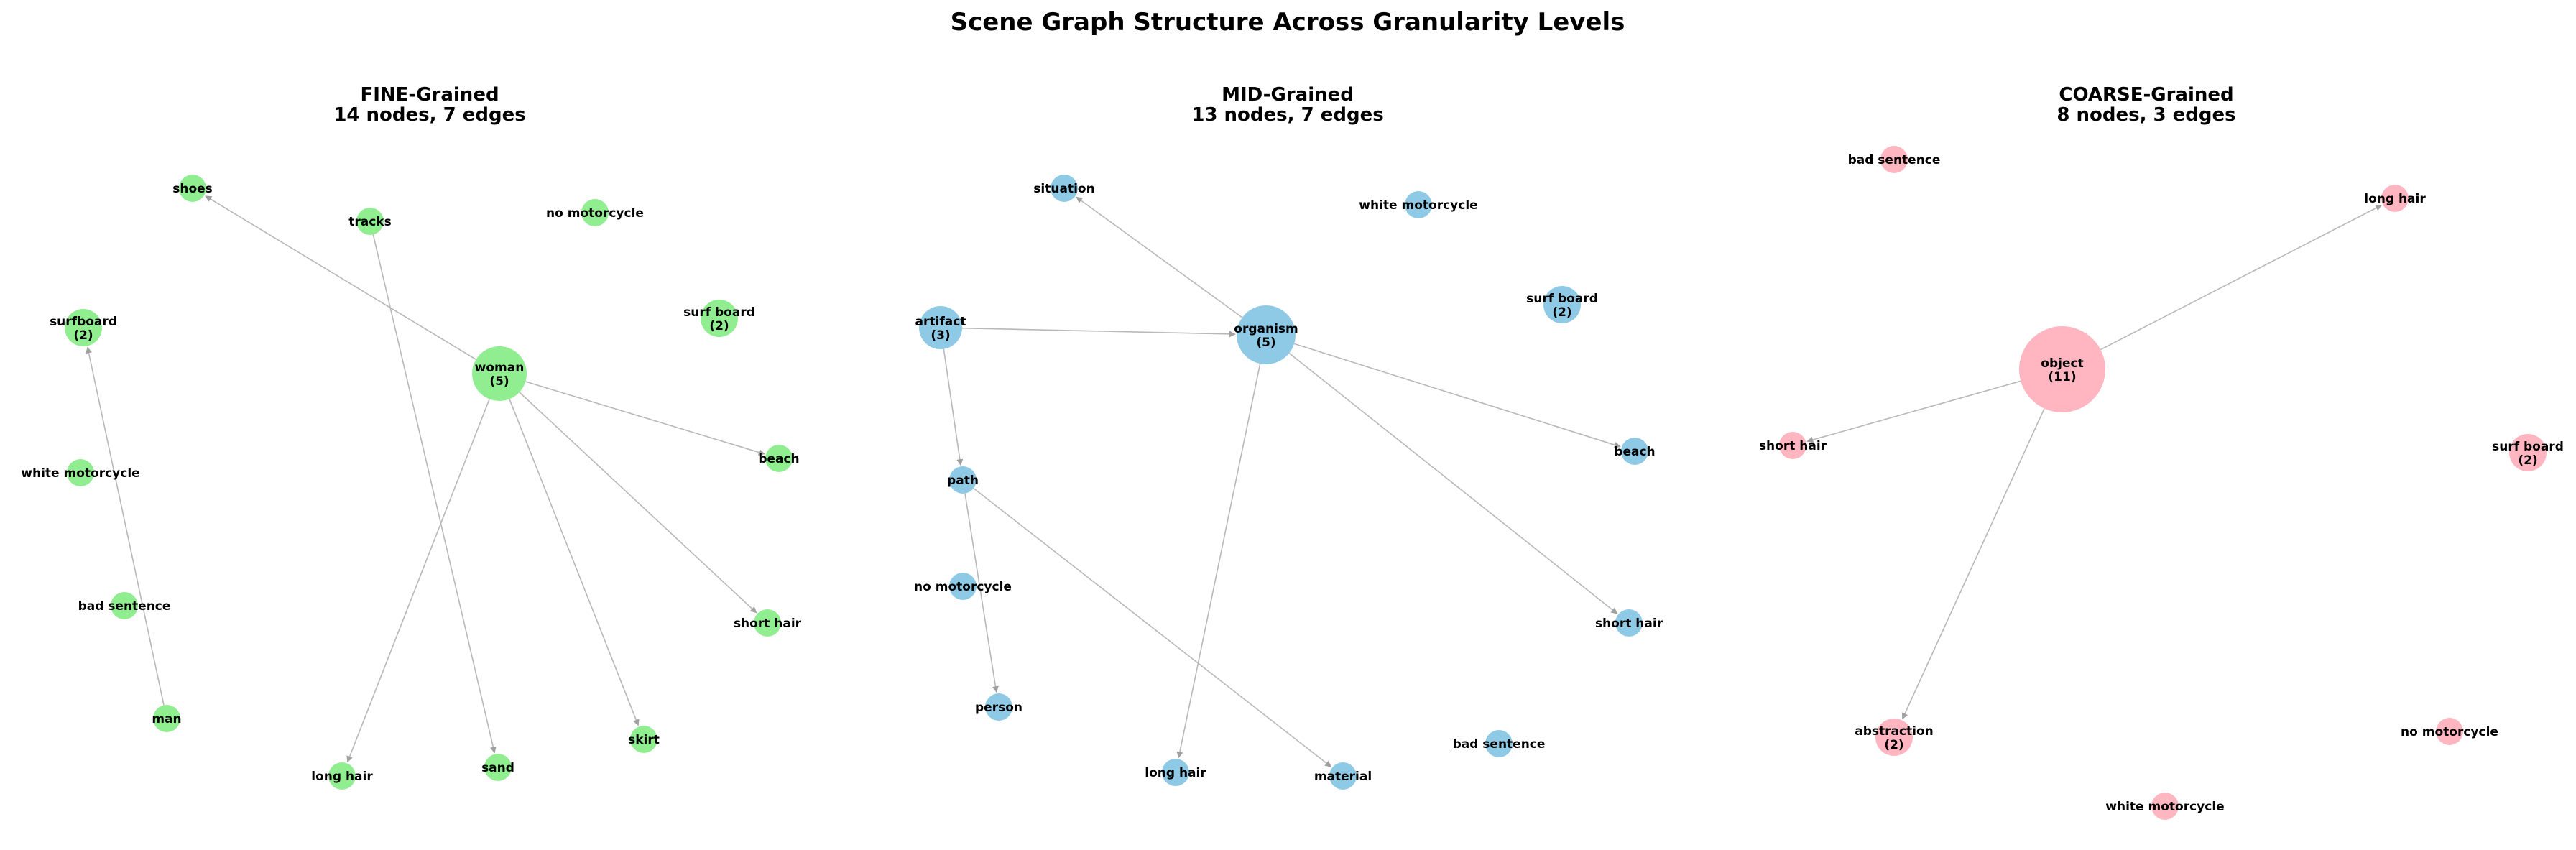 This screenshot has width=2576, height=850. I want to click on node-label: situation, so click(1064, 189).